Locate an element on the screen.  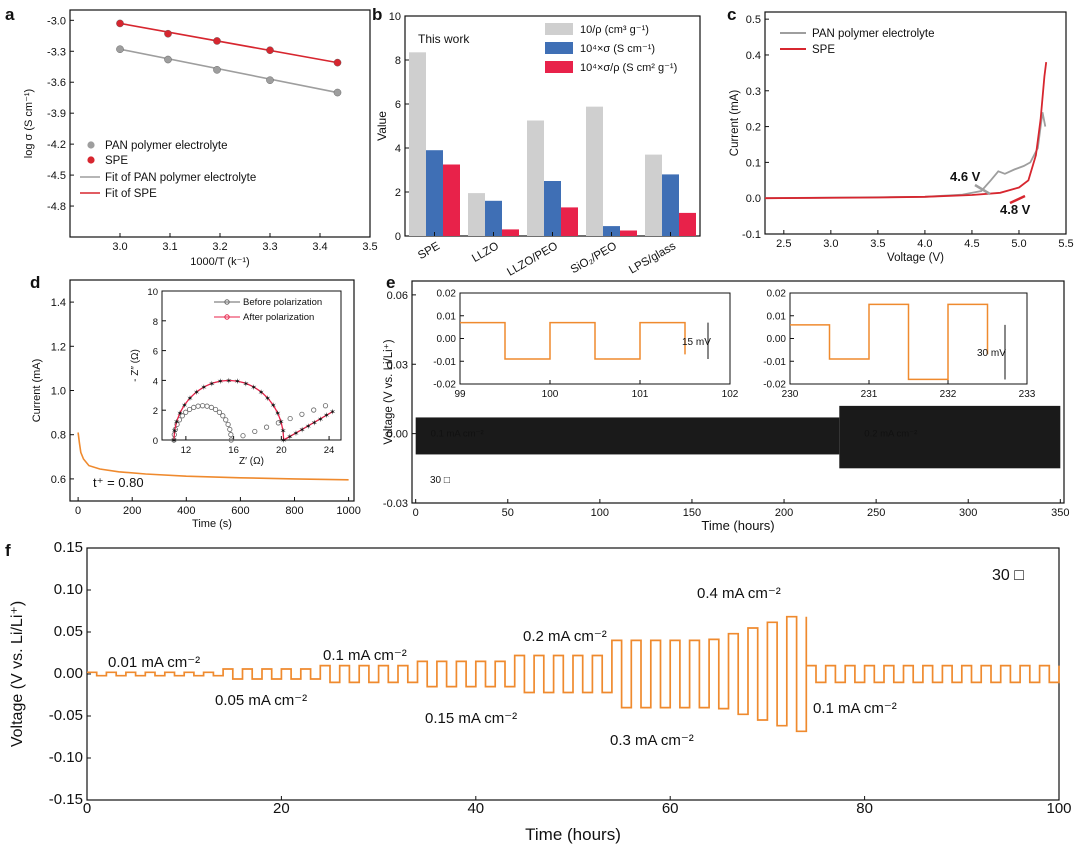
a-xtick-label: 3.4 is located at coordinates (319, 247).